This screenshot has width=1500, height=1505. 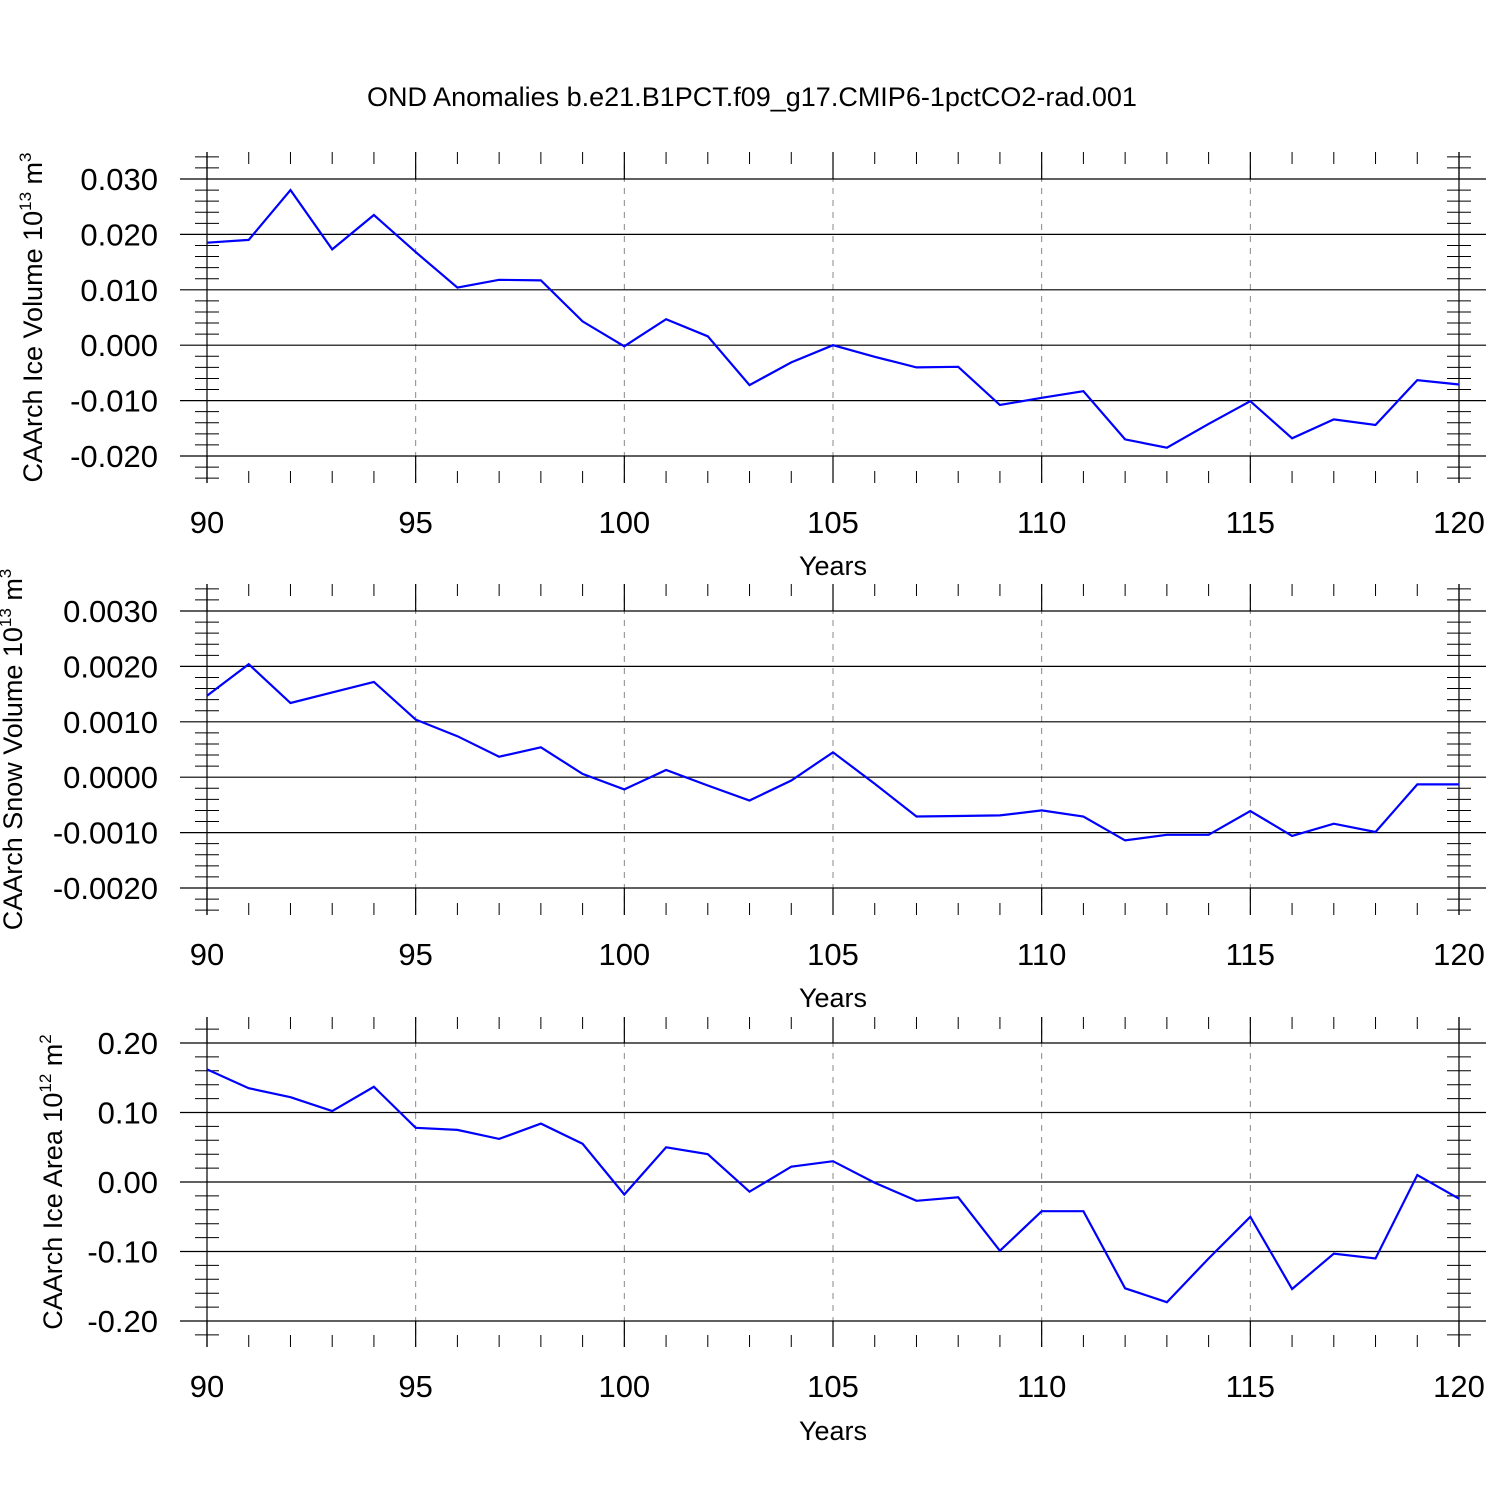 I want to click on y-axis-label: CAArch Ice Area 1012 m2, so click(x=52, y=1182).